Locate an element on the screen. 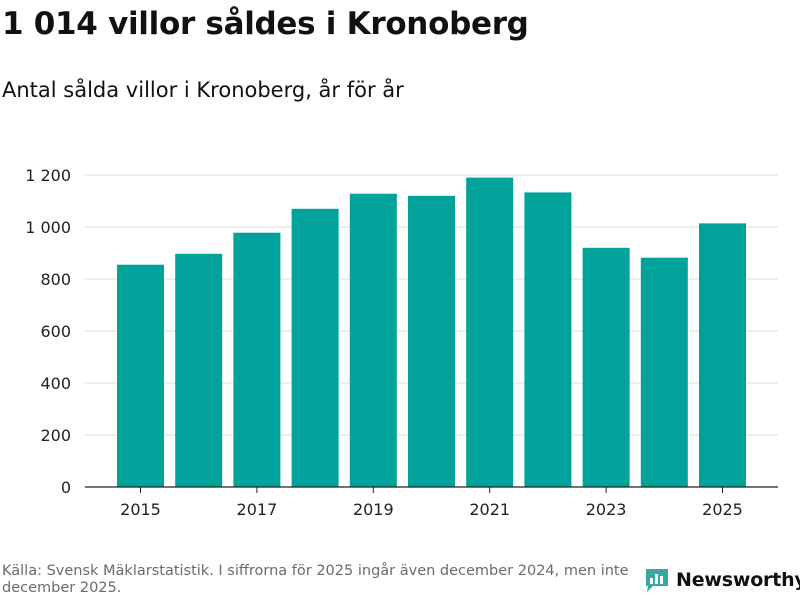 Image resolution: width=800 pixels, height=600 pixels. x-tick-label: 2017 is located at coordinates (257, 509).